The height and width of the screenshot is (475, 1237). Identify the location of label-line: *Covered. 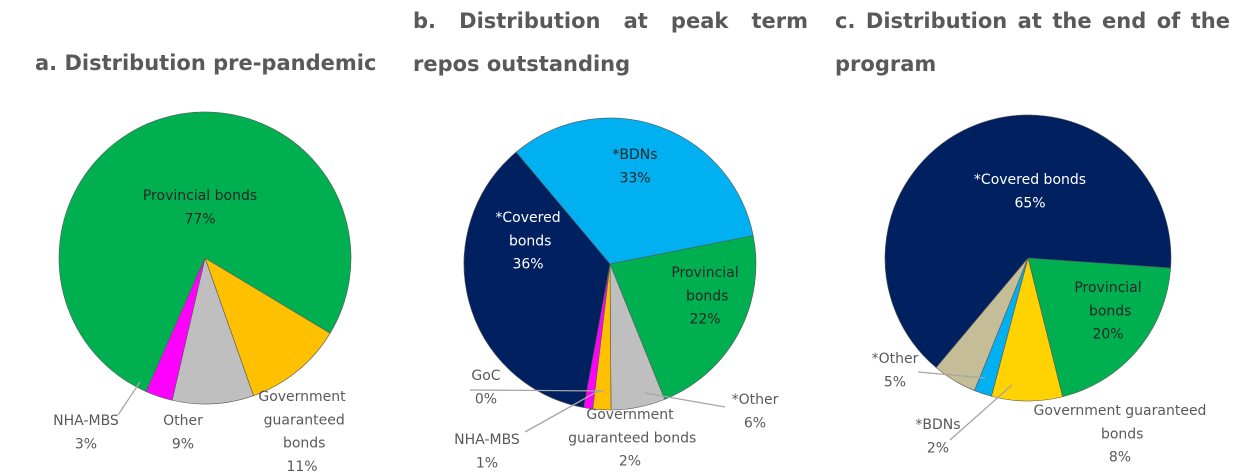
(527, 218).